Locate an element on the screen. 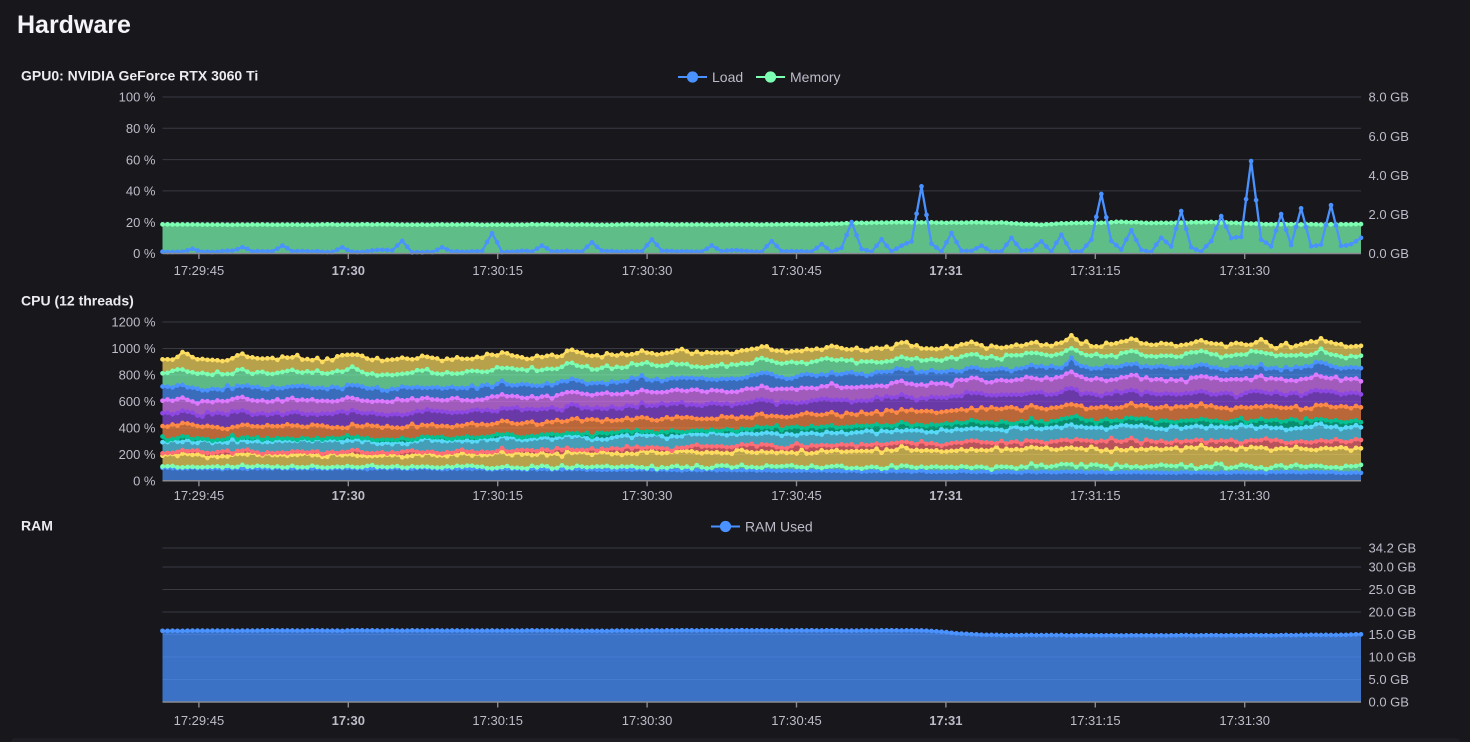 The height and width of the screenshot is (742, 1470). svg-text: 1000 % is located at coordinates (133, 348).